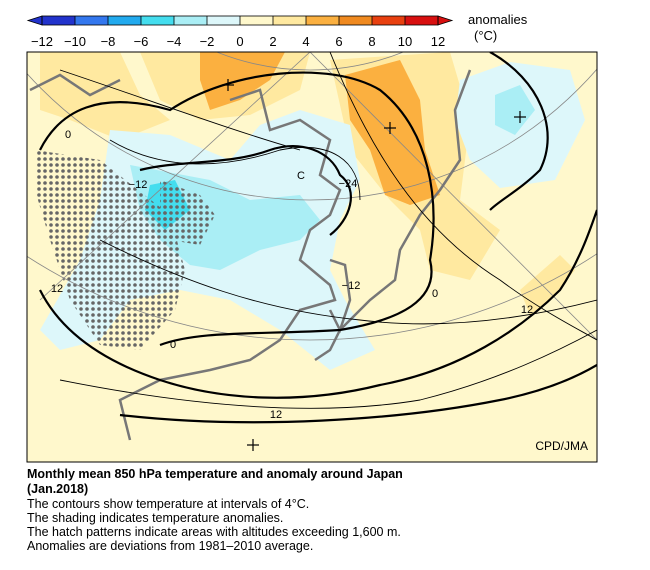 Image resolution: width=650 pixels, height=570 pixels. What do you see at coordinates (561, 446) in the screenshot?
I see `credit: CPD/JMA` at bounding box center [561, 446].